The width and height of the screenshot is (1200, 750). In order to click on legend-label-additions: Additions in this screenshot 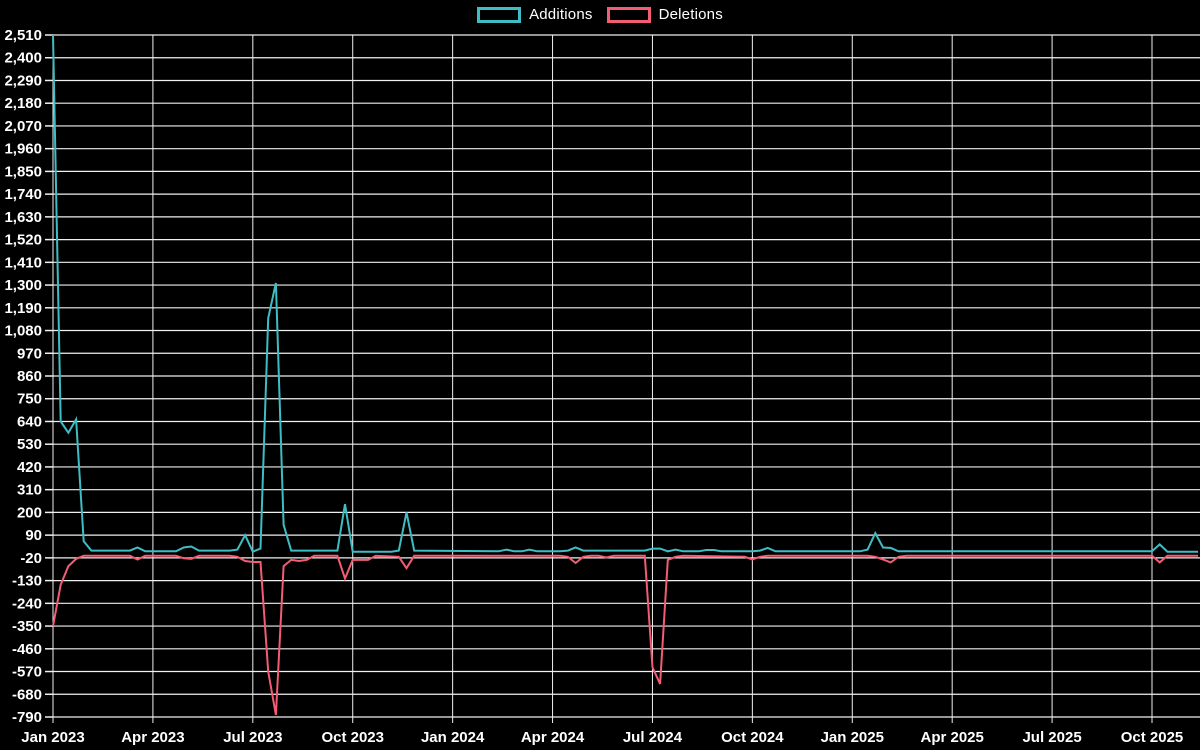, I will do `click(561, 14)`.